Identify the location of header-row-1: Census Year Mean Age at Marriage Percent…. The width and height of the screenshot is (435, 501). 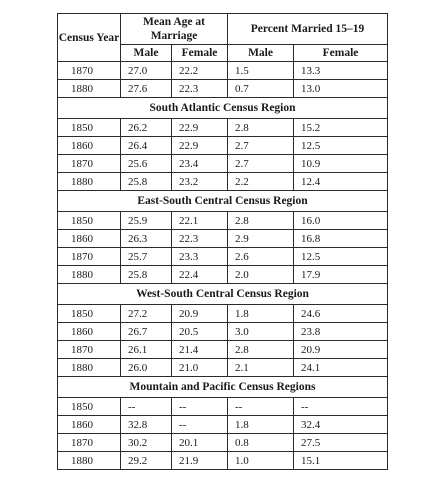
(223, 37).